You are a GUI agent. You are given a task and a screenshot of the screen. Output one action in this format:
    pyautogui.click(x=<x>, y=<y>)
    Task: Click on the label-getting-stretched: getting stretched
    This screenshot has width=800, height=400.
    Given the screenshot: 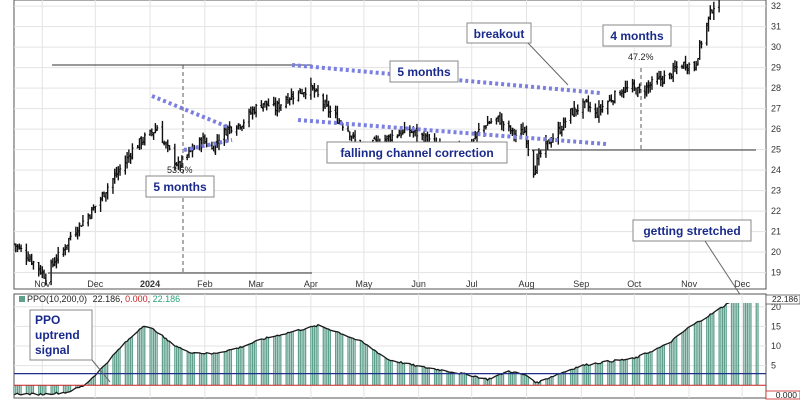 What is the action you would take?
    pyautogui.click(x=692, y=258)
    